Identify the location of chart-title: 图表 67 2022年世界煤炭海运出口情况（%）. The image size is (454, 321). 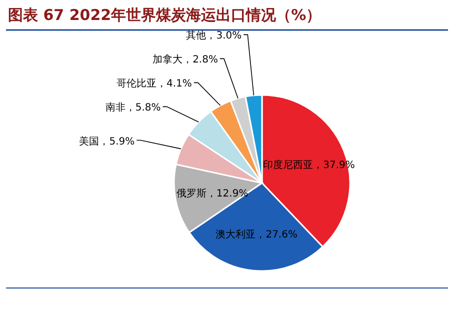
(165, 15).